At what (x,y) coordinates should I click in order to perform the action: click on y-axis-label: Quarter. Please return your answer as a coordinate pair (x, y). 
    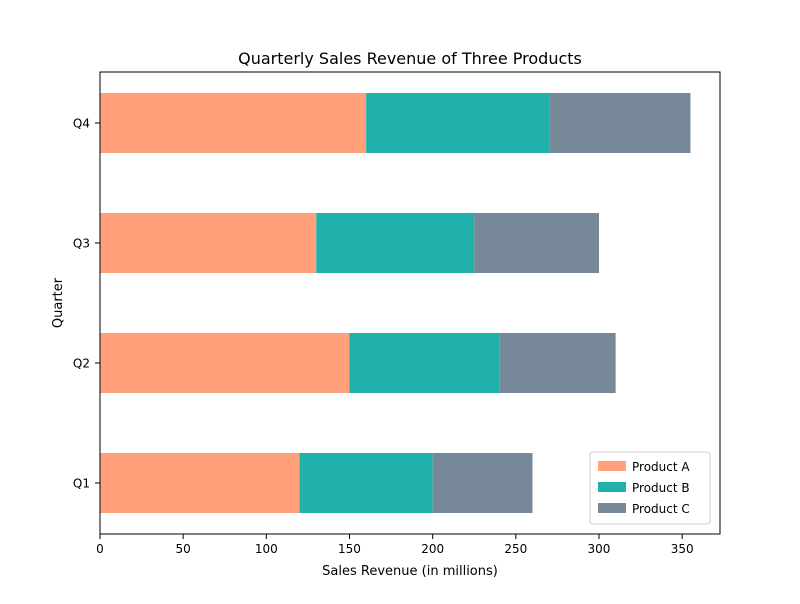
    Looking at the image, I should click on (58, 302).